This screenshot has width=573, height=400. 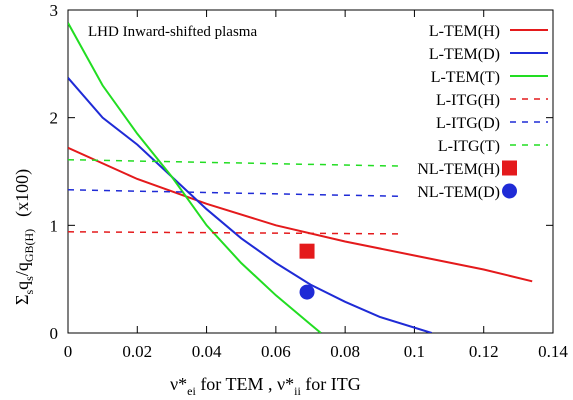 I want to click on legend-label-l-itg-h: L-ITG(H), so click(x=468, y=100).